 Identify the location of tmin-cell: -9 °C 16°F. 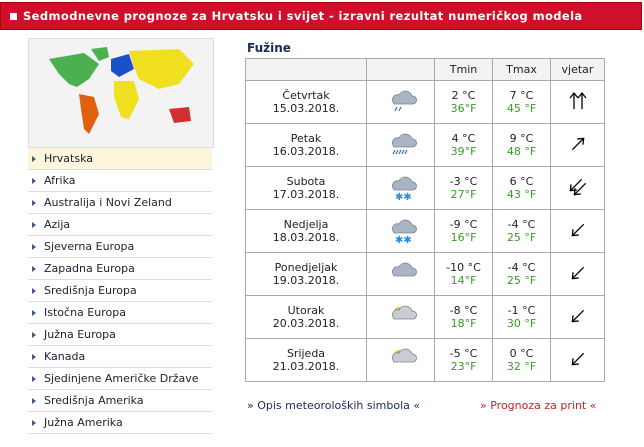
(463, 231).